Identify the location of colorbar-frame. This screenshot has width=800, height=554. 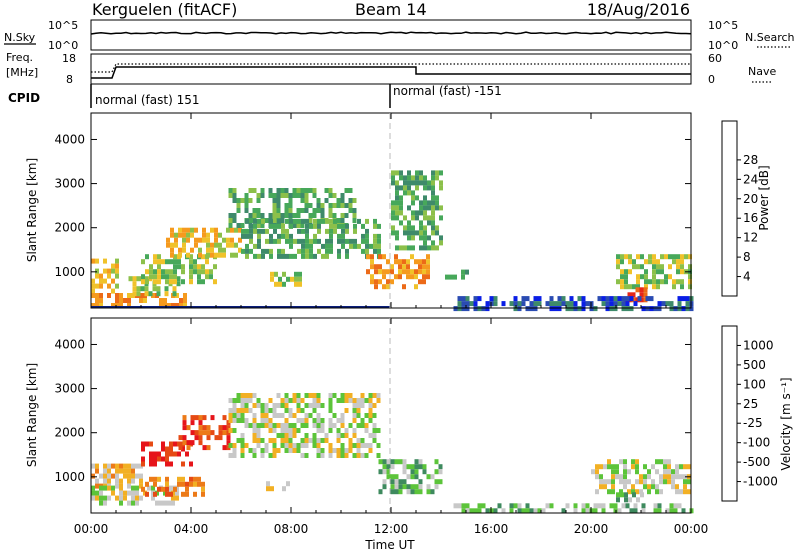
(729, 208).